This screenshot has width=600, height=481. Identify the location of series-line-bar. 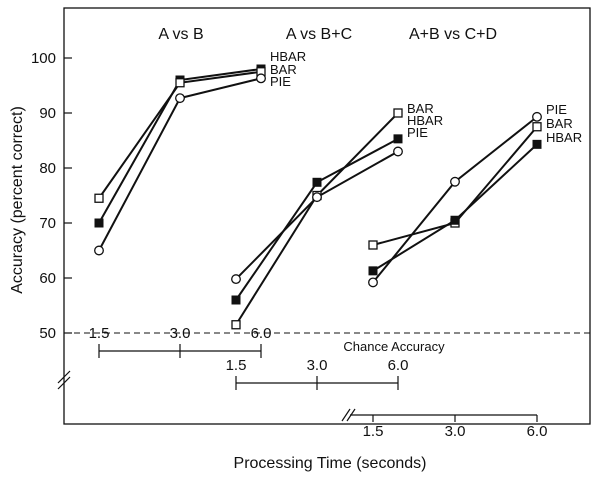
(317, 219).